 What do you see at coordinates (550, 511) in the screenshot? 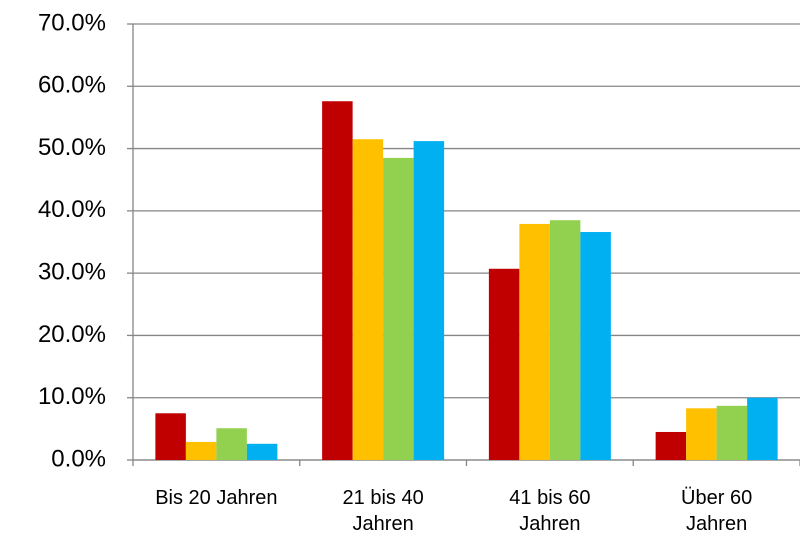
I see `x-tick-label: 41 bis 60 Jahren` at bounding box center [550, 511].